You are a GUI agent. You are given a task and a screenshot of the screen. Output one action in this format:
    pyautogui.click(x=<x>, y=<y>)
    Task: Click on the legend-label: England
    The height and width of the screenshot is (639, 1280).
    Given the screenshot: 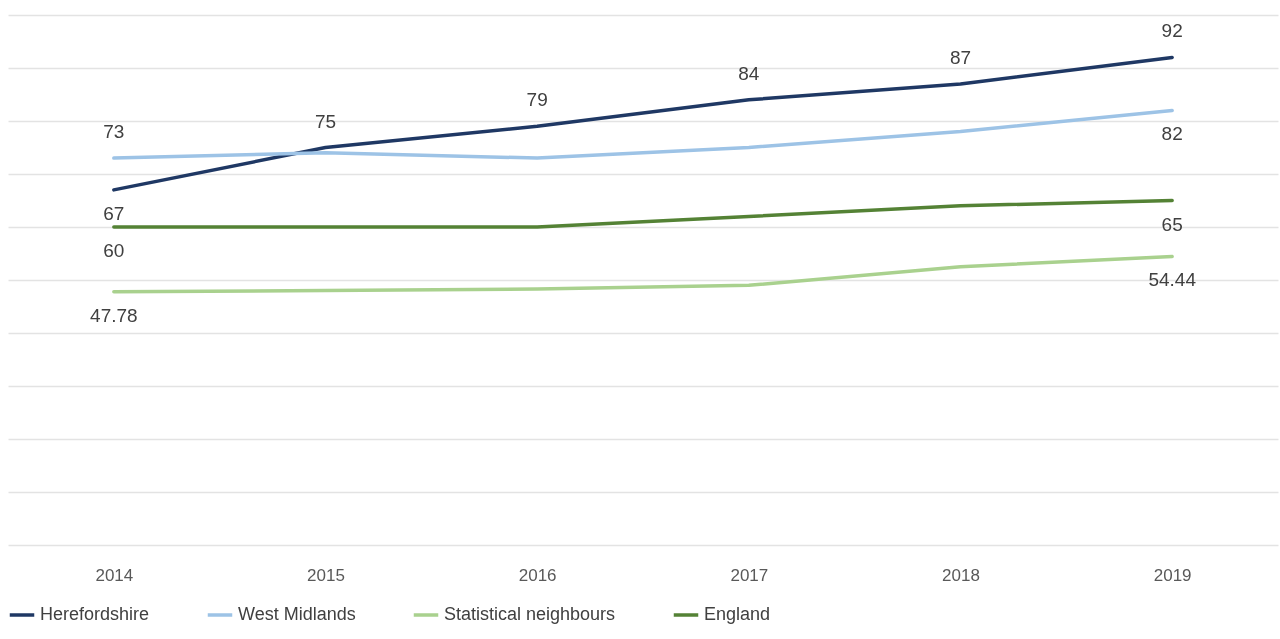 What is the action you would take?
    pyautogui.click(x=737, y=614)
    